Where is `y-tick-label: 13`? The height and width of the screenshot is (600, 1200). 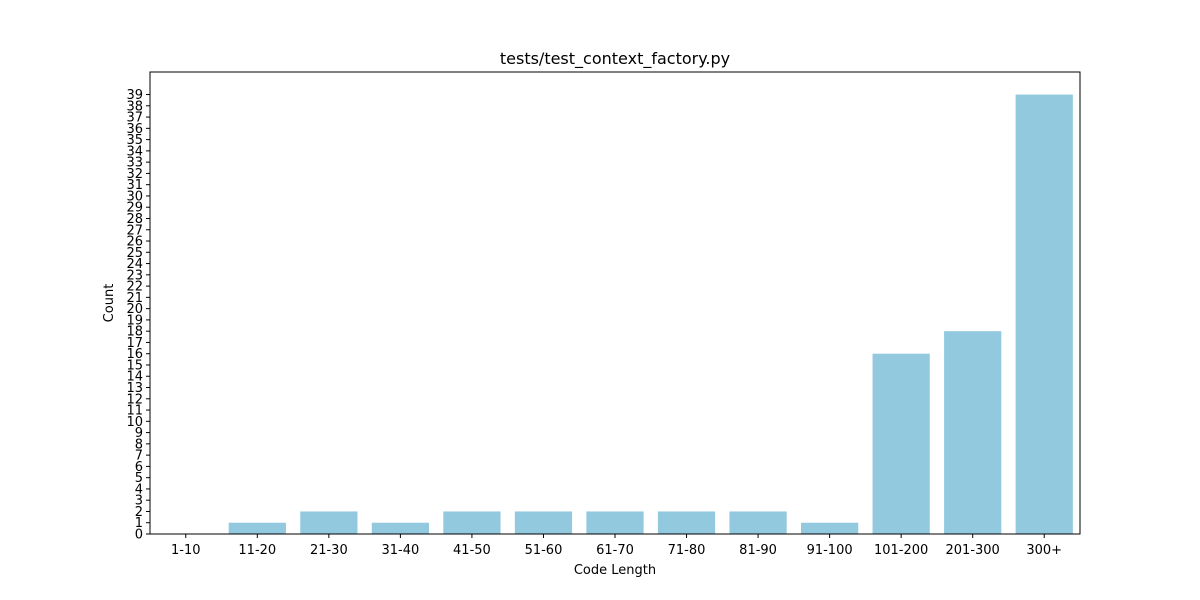
y-tick-label: 13 is located at coordinates (134, 388).